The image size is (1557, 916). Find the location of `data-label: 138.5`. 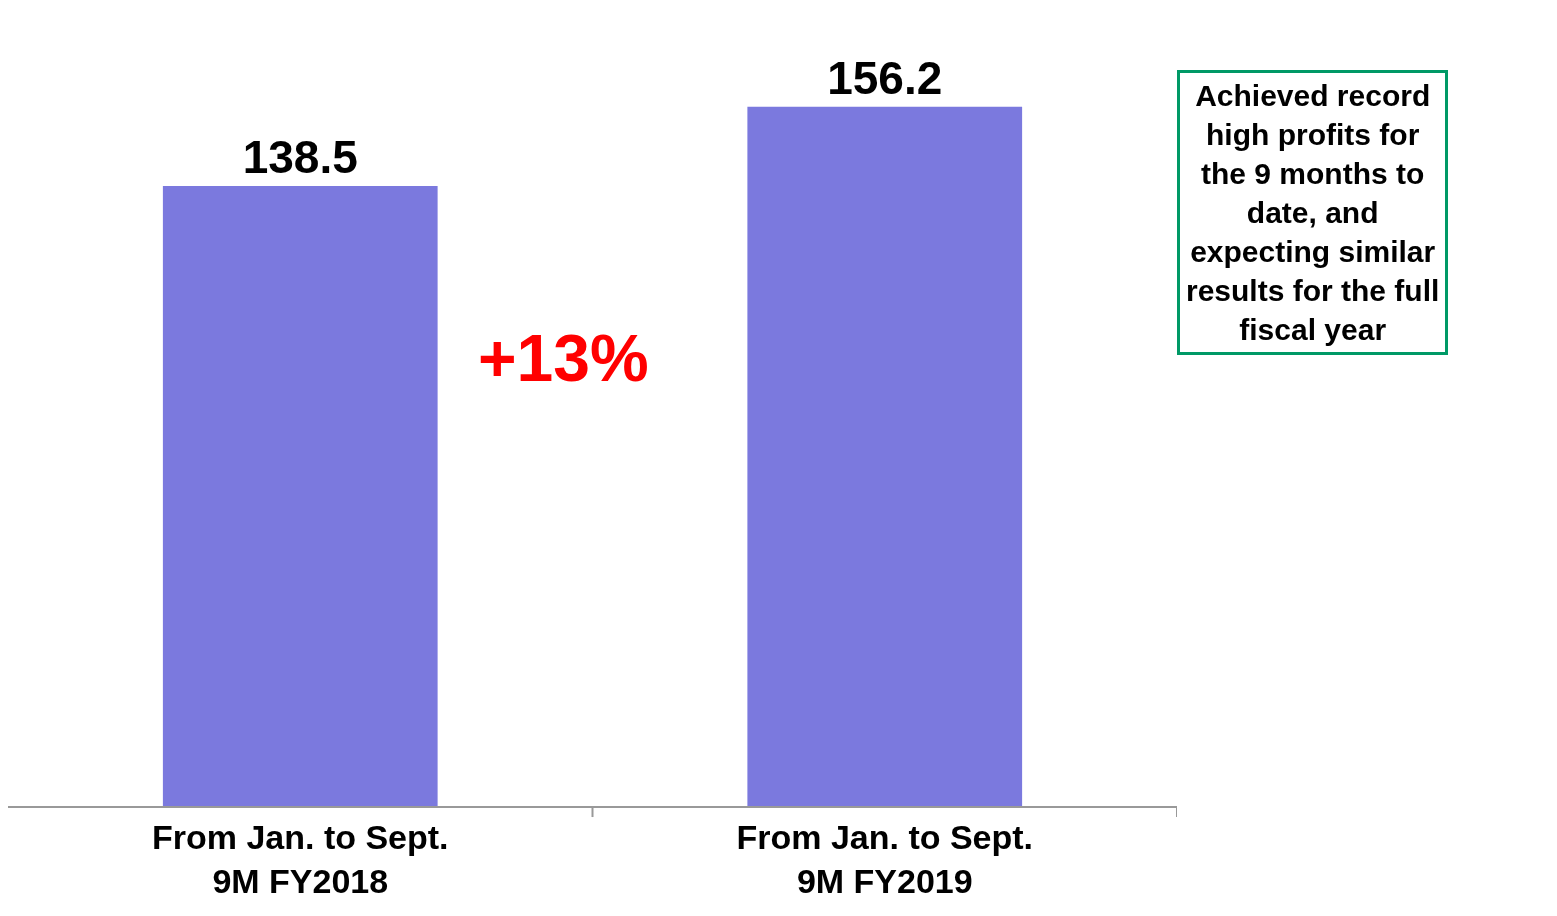

data-label: 138.5 is located at coordinates (300, 157).